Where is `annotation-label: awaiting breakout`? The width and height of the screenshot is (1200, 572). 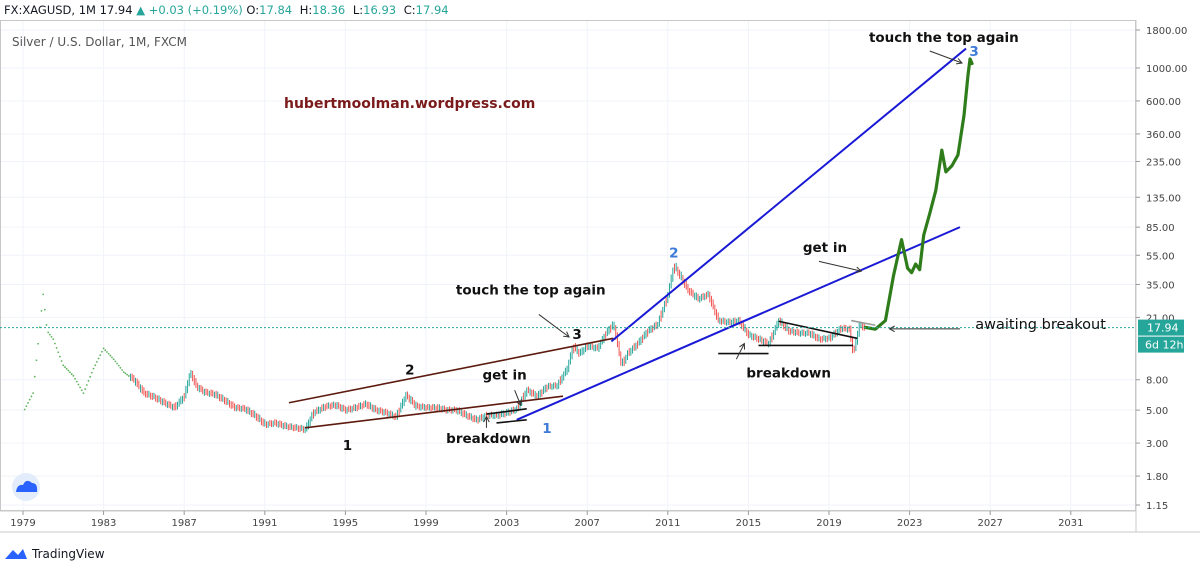
annotation-label: awaiting breakout is located at coordinates (1040, 325).